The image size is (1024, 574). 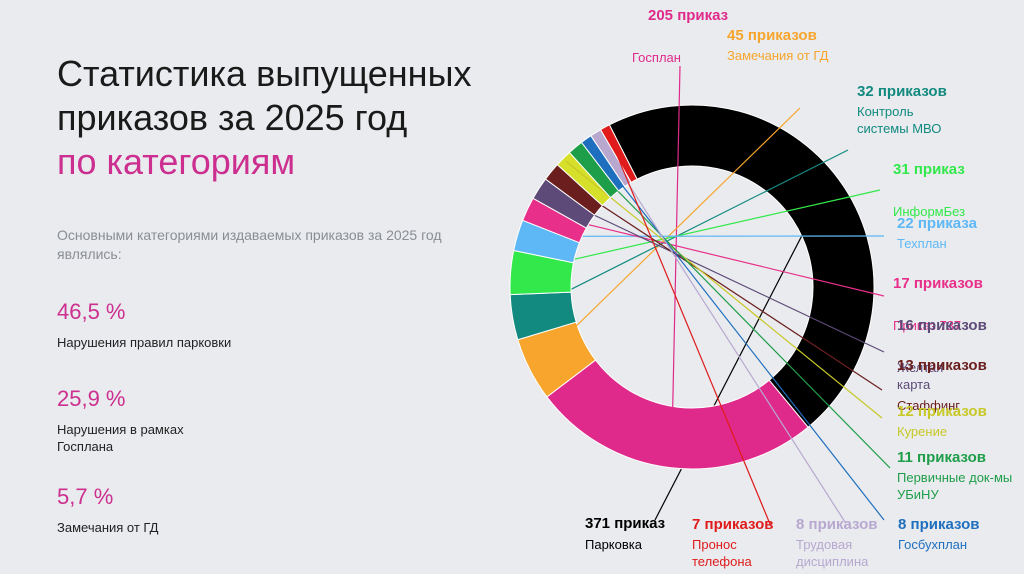 What do you see at coordinates (91, 398) in the screenshot?
I see `stat-percent: 25,9 %` at bounding box center [91, 398].